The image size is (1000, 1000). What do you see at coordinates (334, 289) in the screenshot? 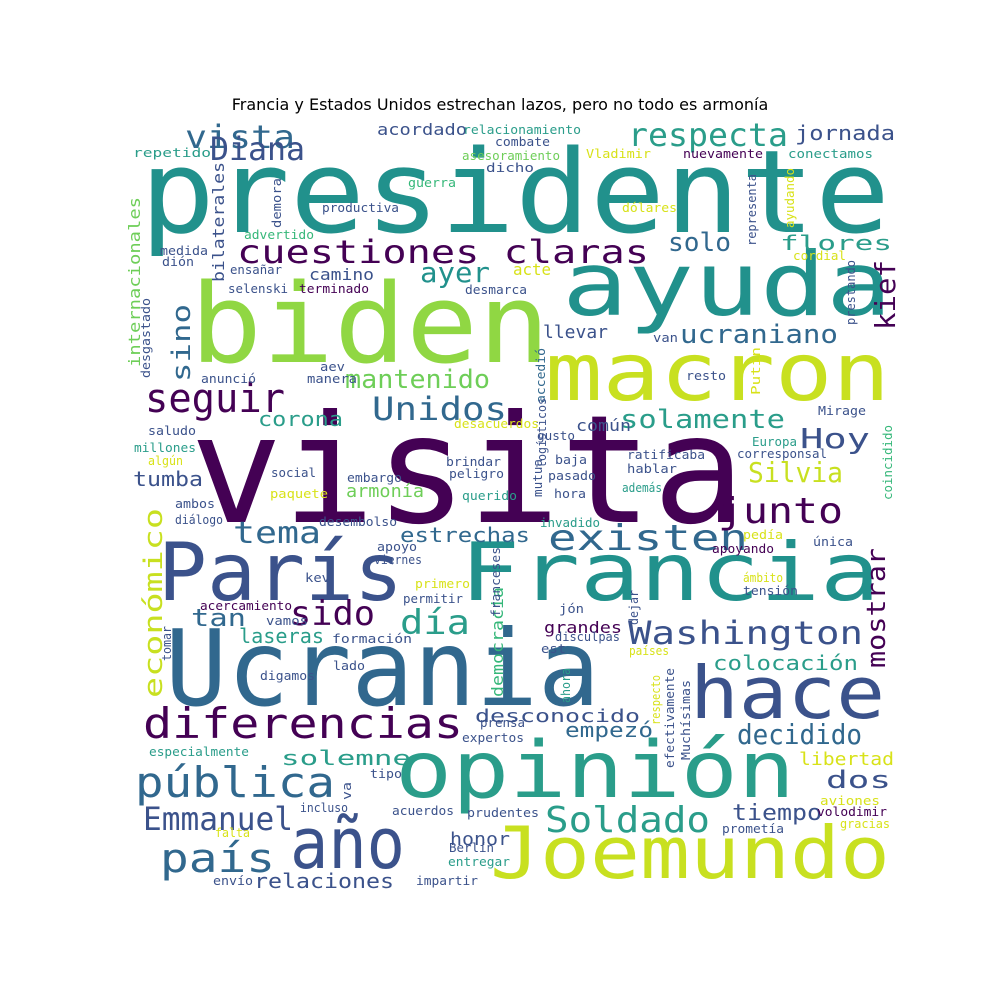
I see `cloud-word: terminado` at bounding box center [334, 289].